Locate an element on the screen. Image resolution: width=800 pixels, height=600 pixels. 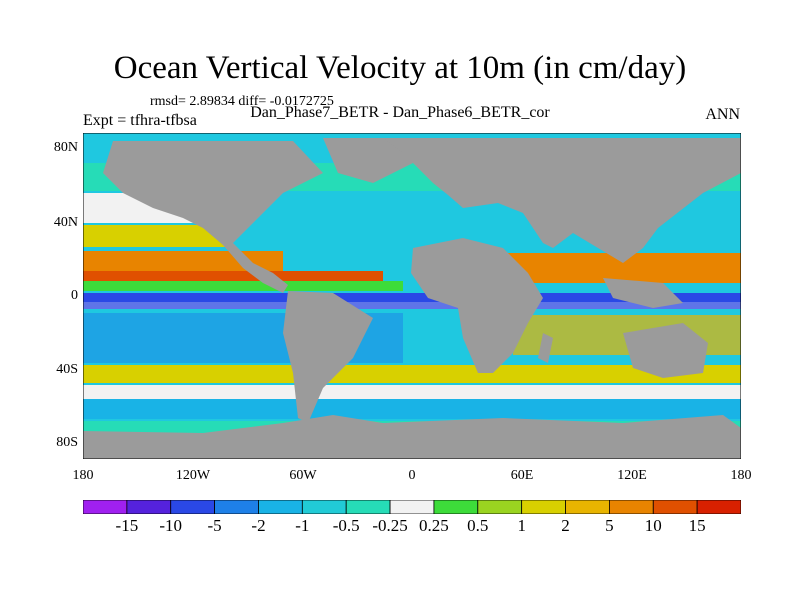
color-legend is located at coordinates (412, 507).